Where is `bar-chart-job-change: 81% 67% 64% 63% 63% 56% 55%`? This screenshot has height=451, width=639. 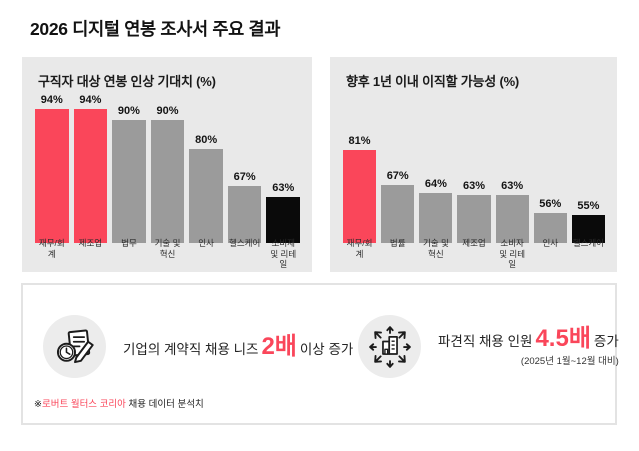 bar-chart-job-change: 81% 67% 64% 63% 63% 56% 55% is located at coordinates (474, 189).